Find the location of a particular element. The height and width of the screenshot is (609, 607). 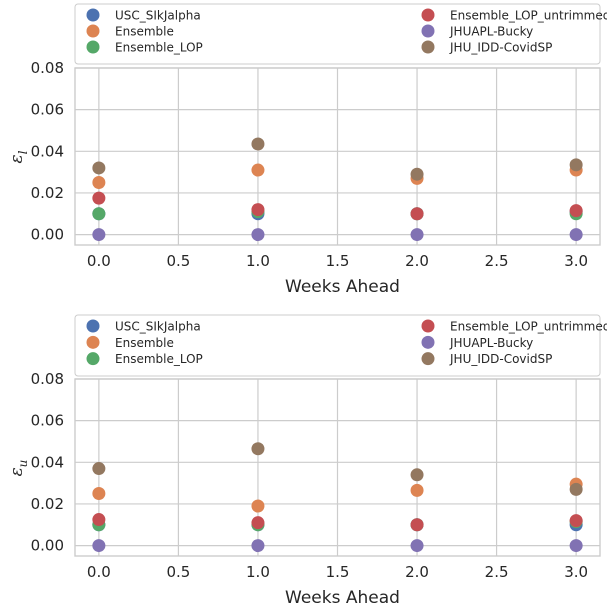

y-axis-label: εl is located at coordinates (18, 156).